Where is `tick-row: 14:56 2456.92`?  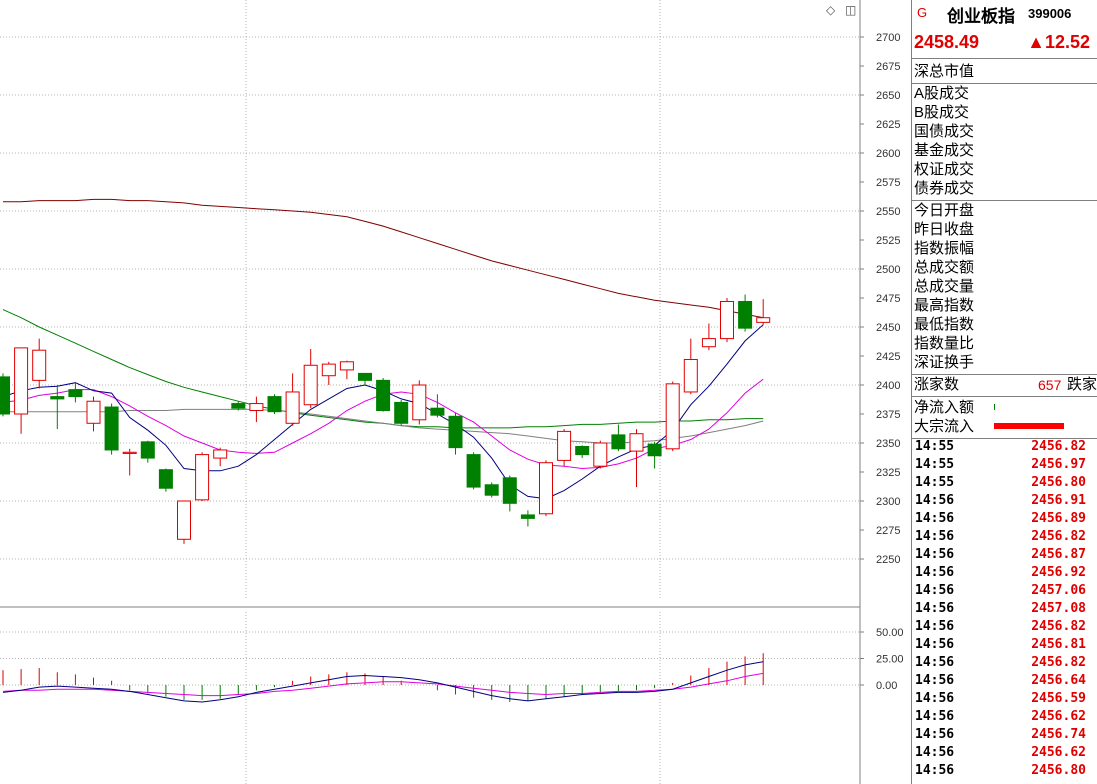
tick-row: 14:56 2456.92 is located at coordinates (1004, 573).